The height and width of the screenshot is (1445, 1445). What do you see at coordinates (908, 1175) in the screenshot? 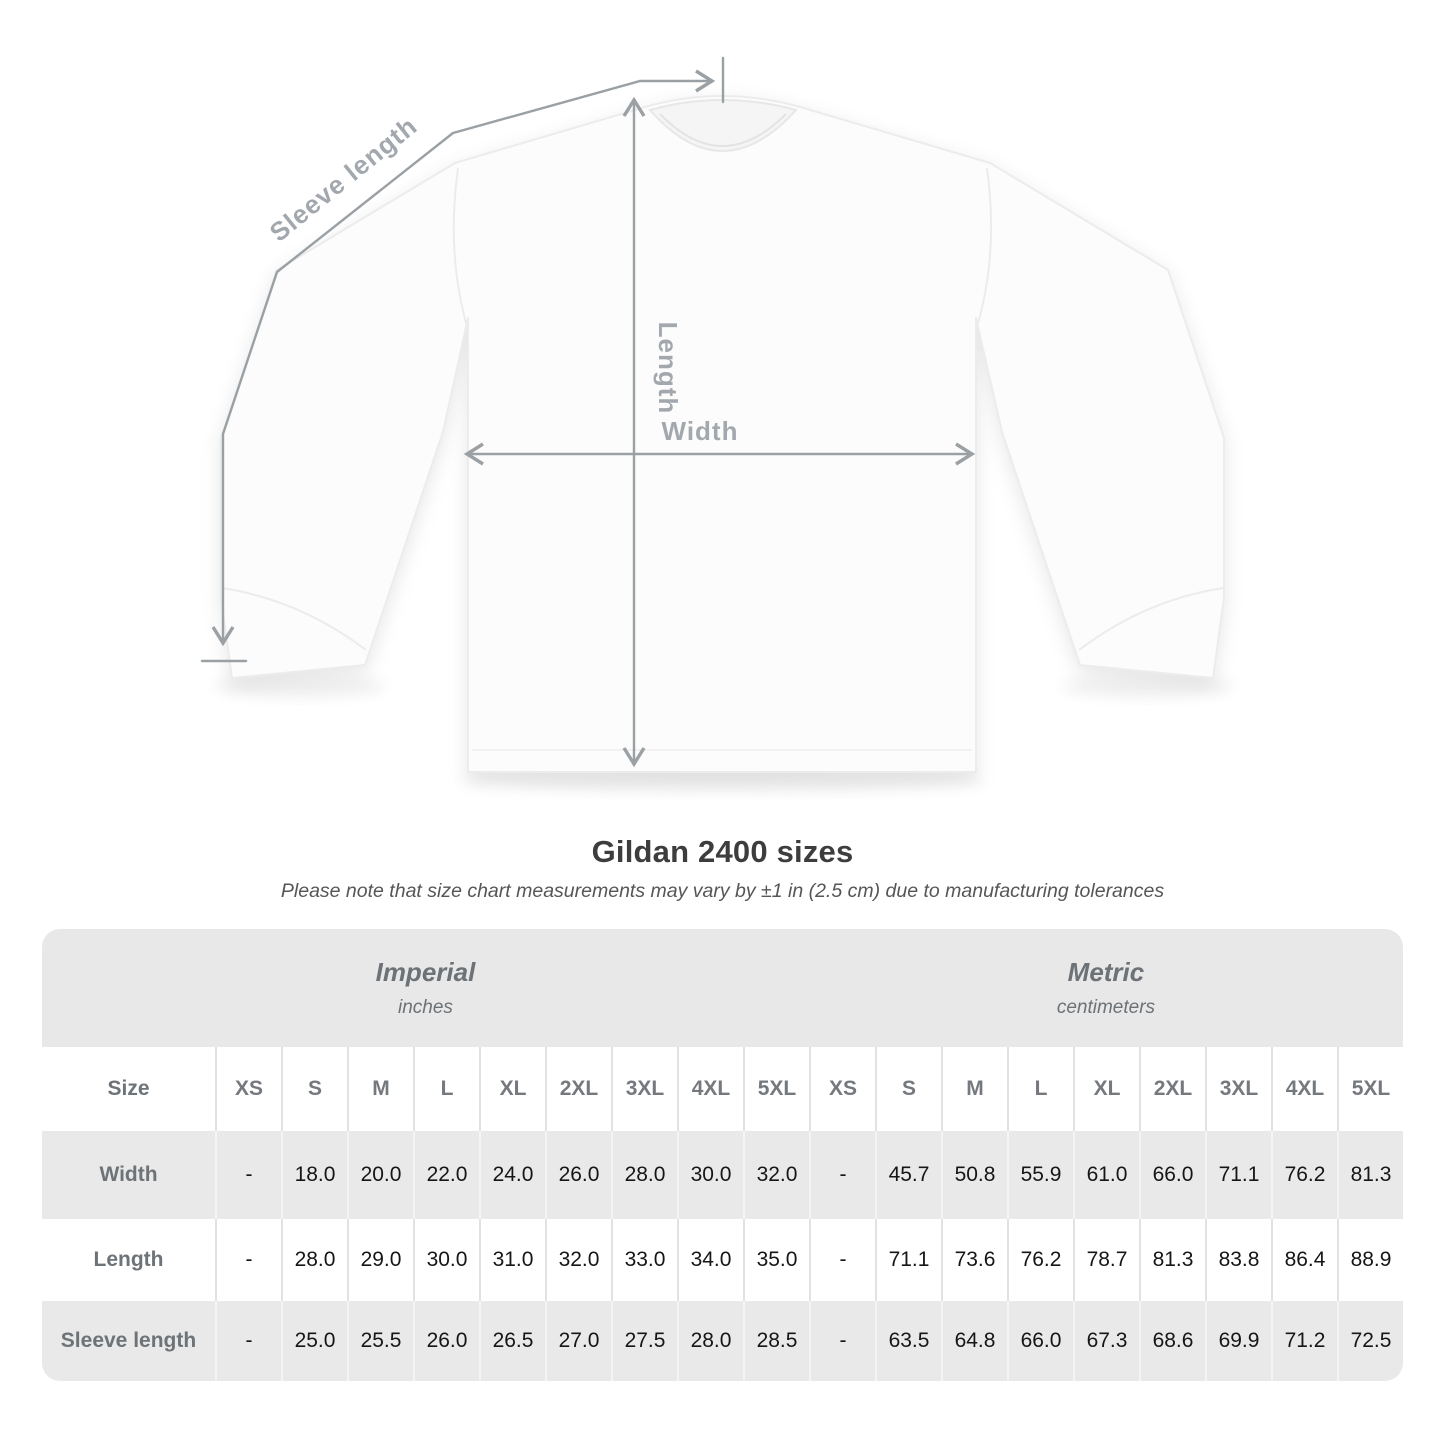
I see `value-cell: 45.7` at bounding box center [908, 1175].